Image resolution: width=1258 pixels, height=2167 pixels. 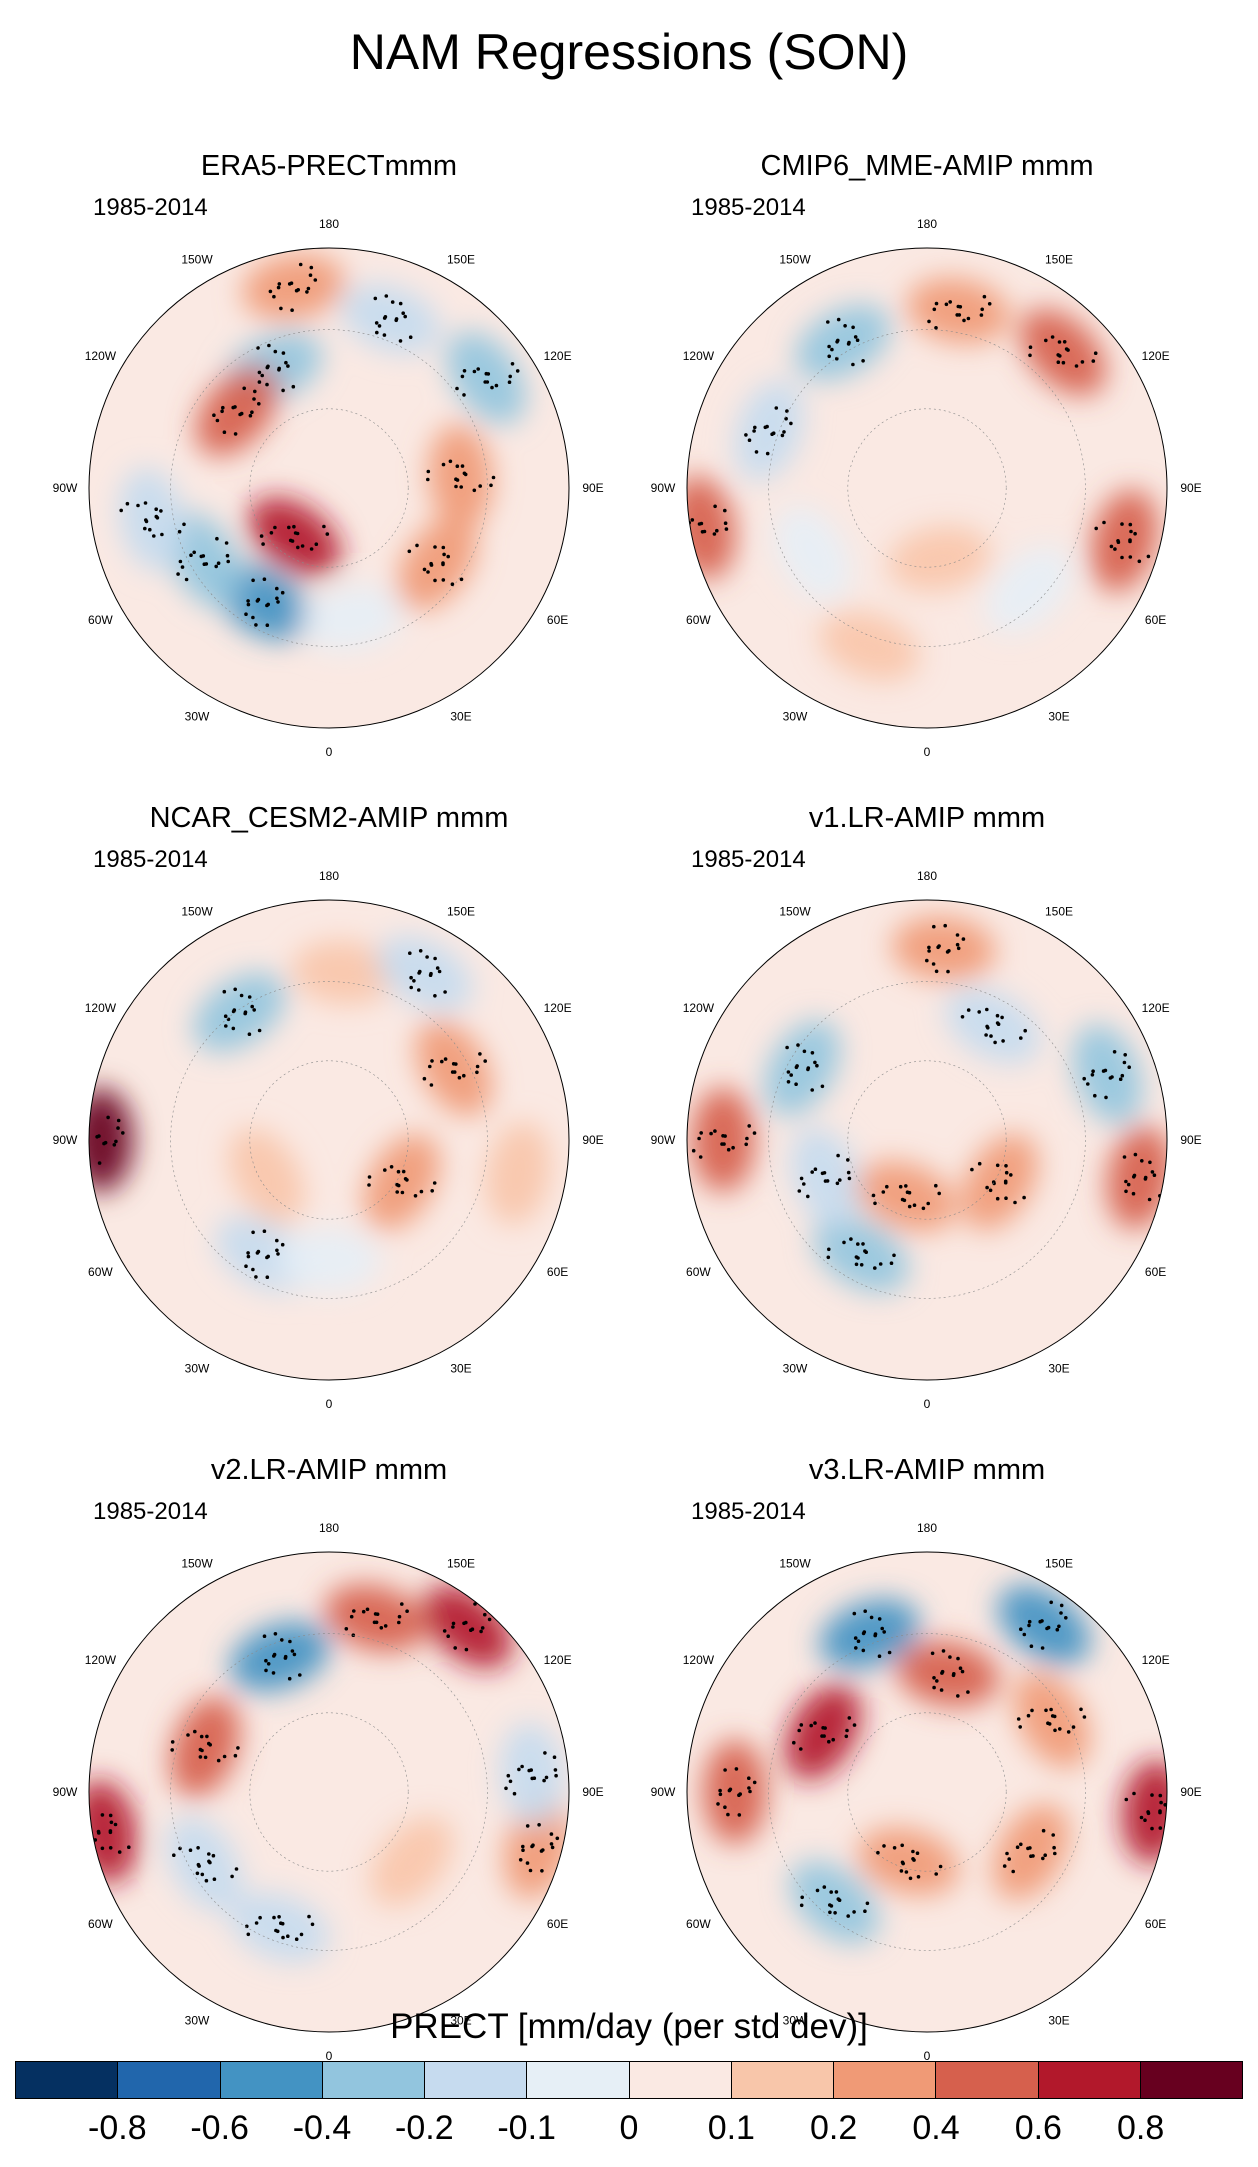 What do you see at coordinates (1059, 911) in the screenshot?
I see `longitude-label: 150E` at bounding box center [1059, 911].